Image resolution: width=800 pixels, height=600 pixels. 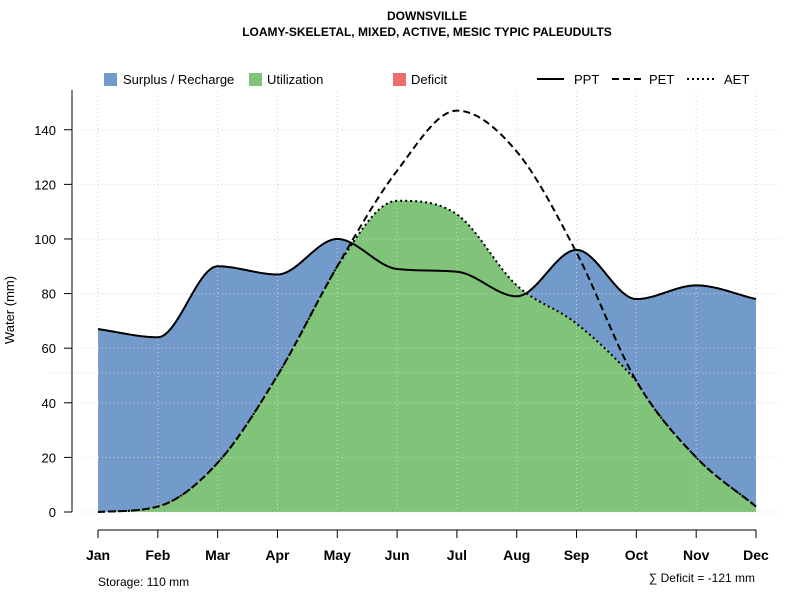 What do you see at coordinates (255, 79) in the screenshot?
I see `legend-swatch-utilization` at bounding box center [255, 79].